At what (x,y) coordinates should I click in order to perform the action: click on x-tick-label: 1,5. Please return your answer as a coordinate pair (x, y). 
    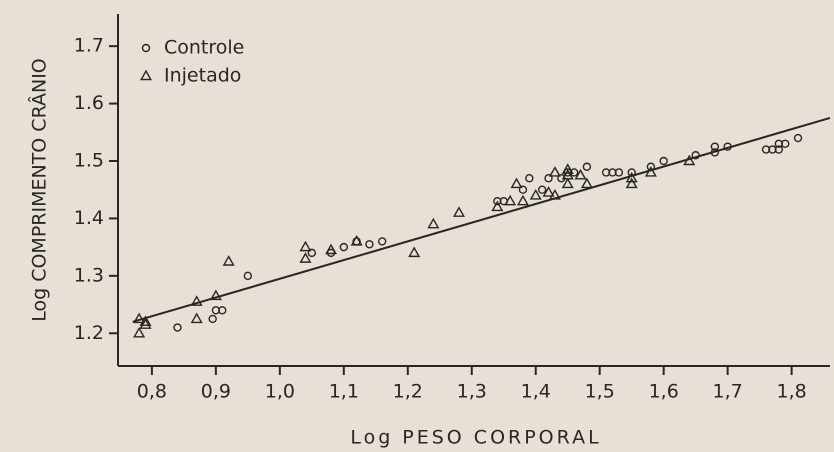
    Looking at the image, I should click on (600, 392).